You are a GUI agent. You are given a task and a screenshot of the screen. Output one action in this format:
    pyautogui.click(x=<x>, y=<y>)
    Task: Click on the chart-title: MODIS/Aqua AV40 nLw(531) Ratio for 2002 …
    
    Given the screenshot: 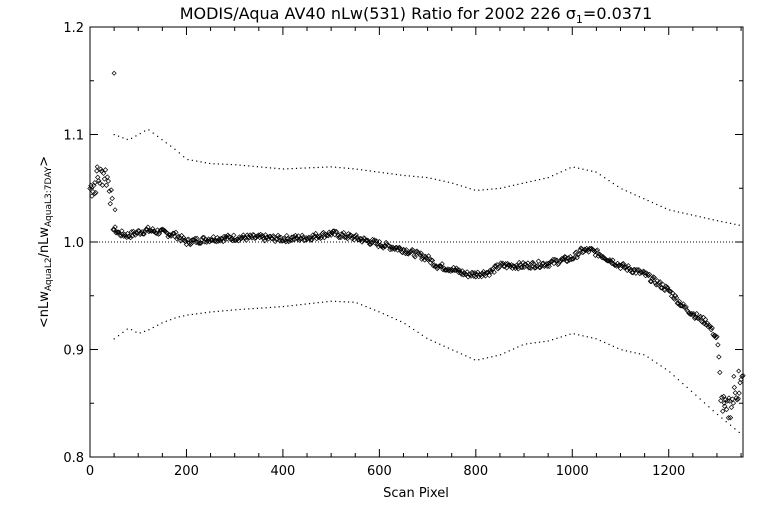 What is the action you would take?
    pyautogui.click(x=416, y=15)
    